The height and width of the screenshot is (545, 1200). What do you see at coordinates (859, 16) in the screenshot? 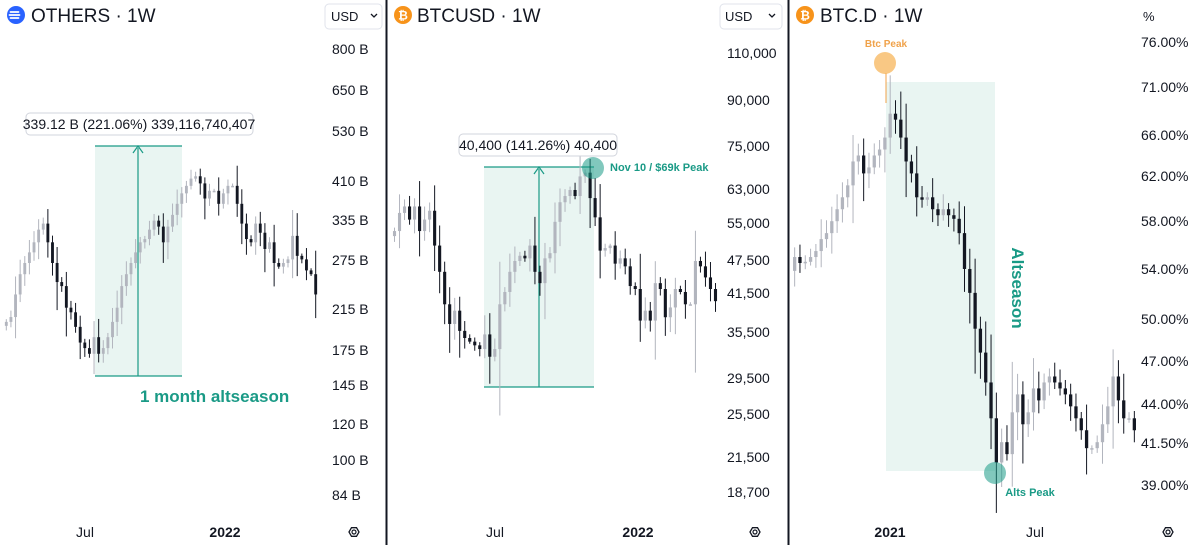
I see `chart-header: ₿ BTC.D · 1W` at bounding box center [859, 16].